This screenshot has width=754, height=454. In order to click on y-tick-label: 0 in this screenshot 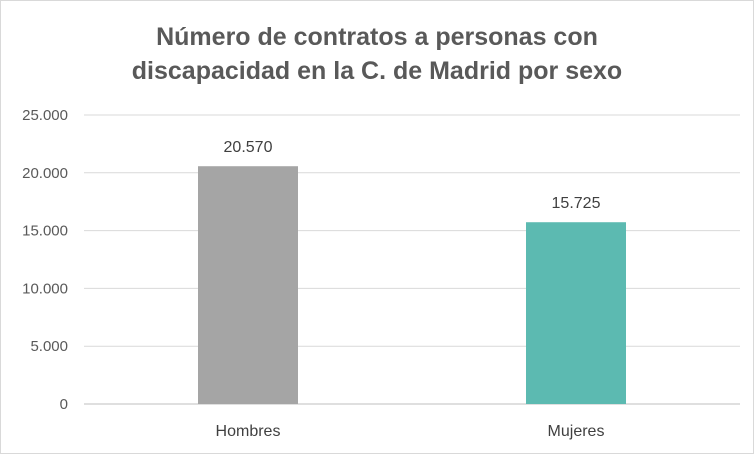, I will do `click(64, 404)`.